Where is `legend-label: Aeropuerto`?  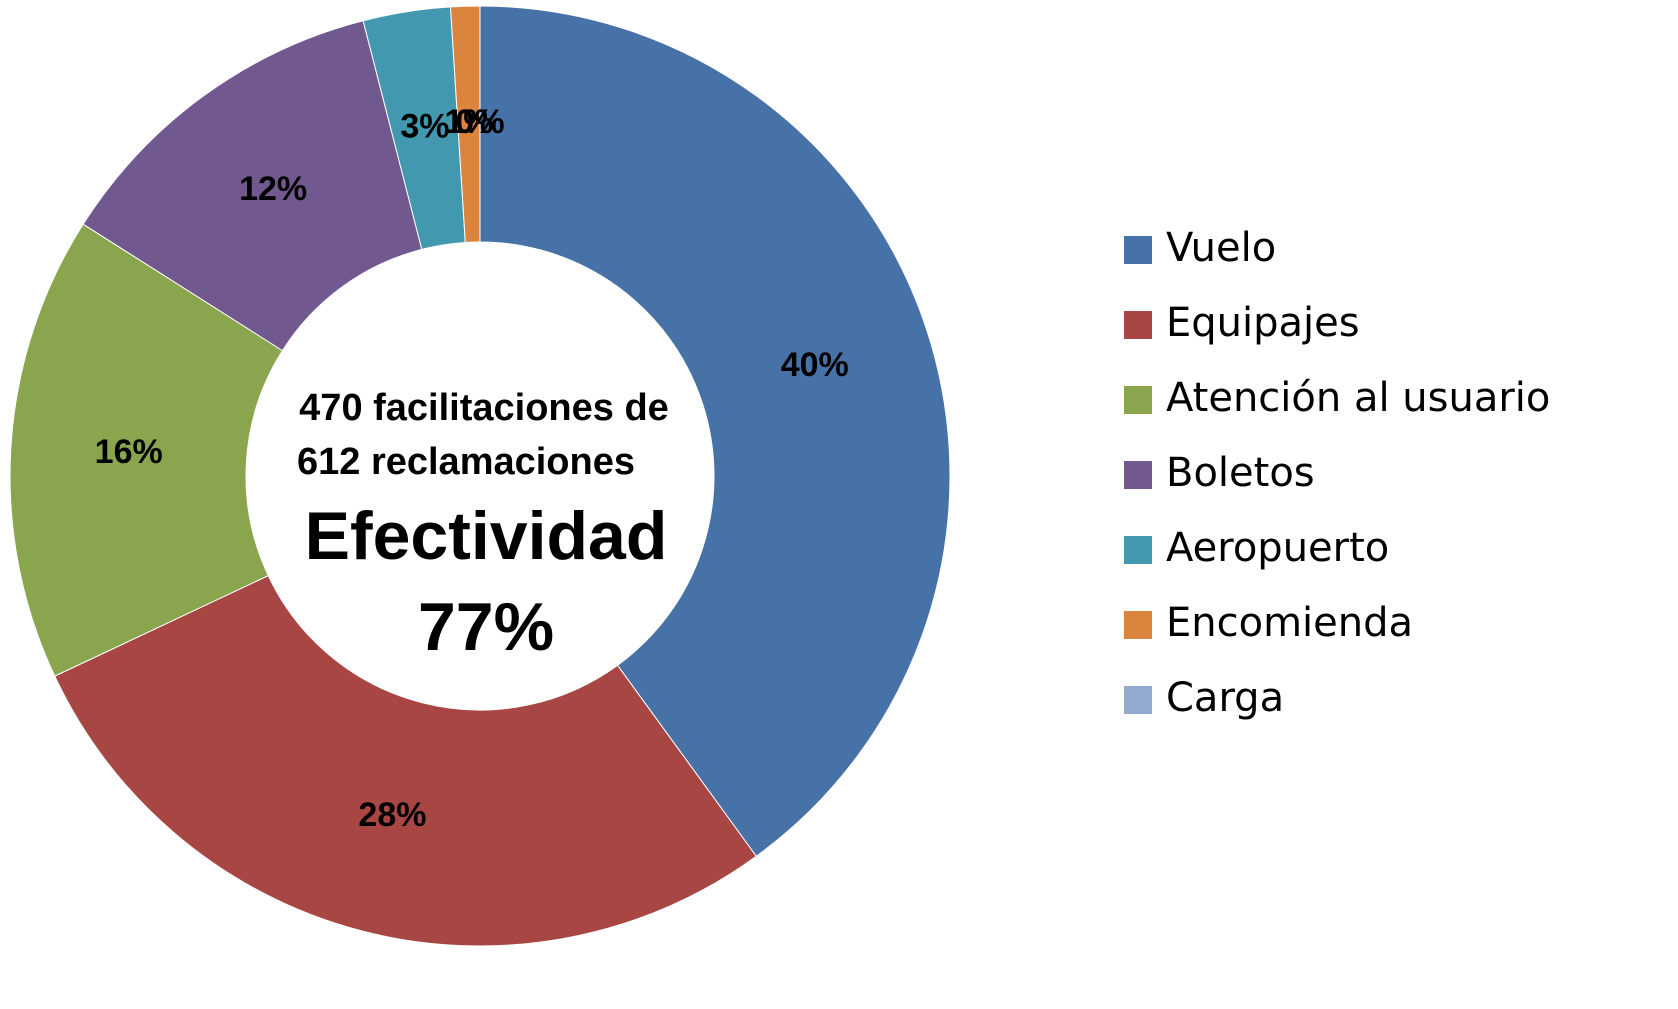
legend-label: Aeropuerto is located at coordinates (1277, 548).